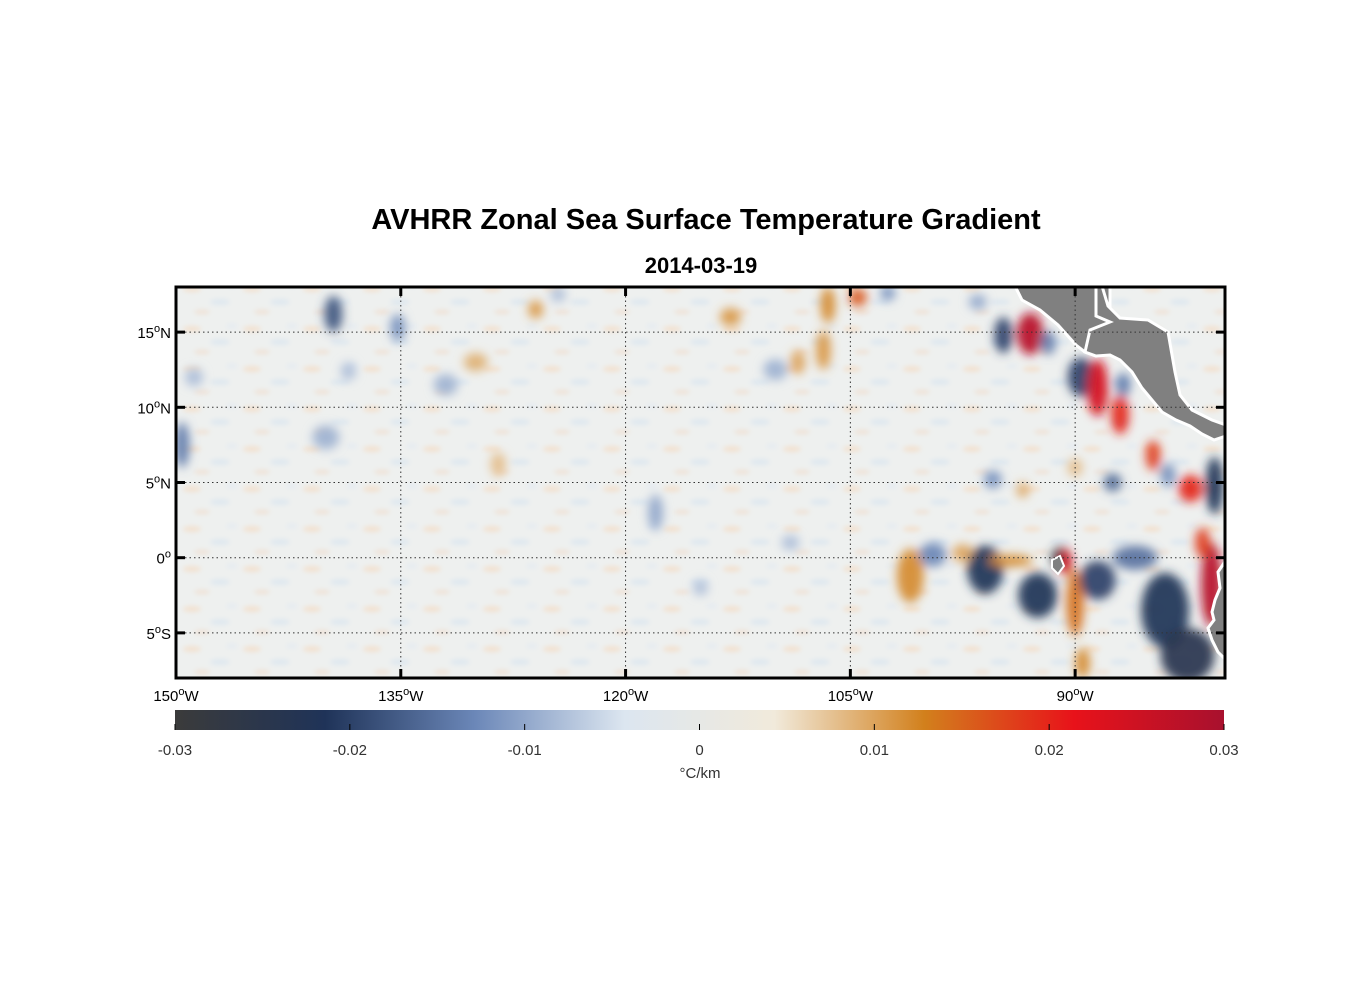  I want to click on colorbar-tick-label: 0.02, so click(1049, 750).